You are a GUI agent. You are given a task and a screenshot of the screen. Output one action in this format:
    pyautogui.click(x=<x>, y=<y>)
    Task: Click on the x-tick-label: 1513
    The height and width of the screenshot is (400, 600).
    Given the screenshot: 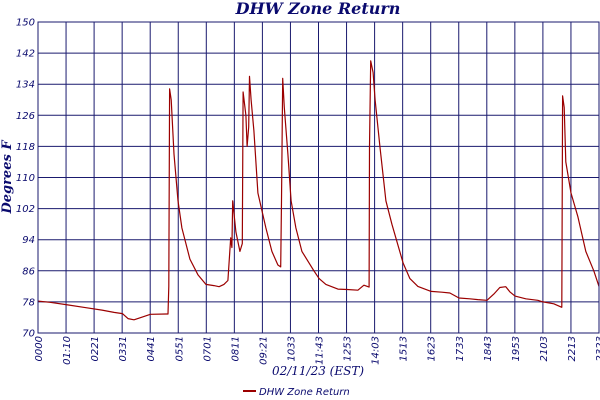 What is the action you would take?
    pyautogui.click(x=404, y=348)
    